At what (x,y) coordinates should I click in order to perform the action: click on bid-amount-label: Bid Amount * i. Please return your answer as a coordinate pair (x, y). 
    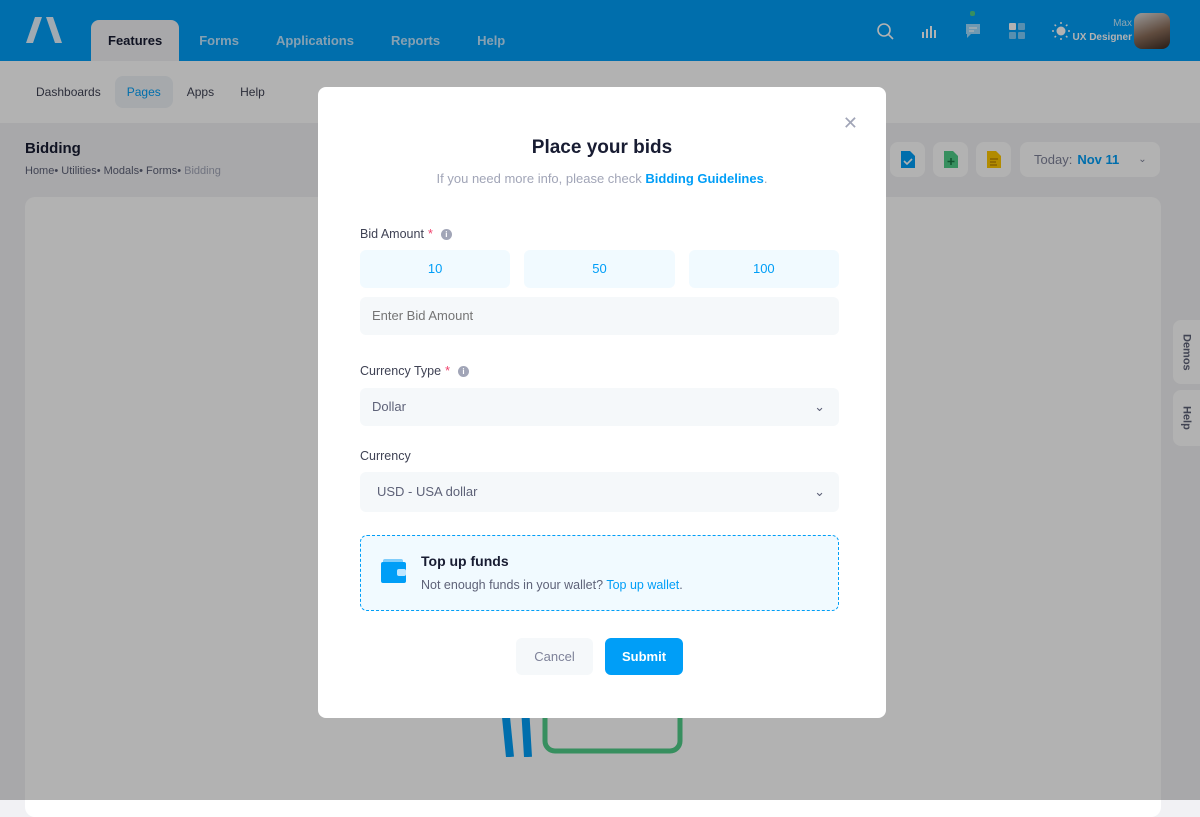
    Looking at the image, I should click on (406, 234).